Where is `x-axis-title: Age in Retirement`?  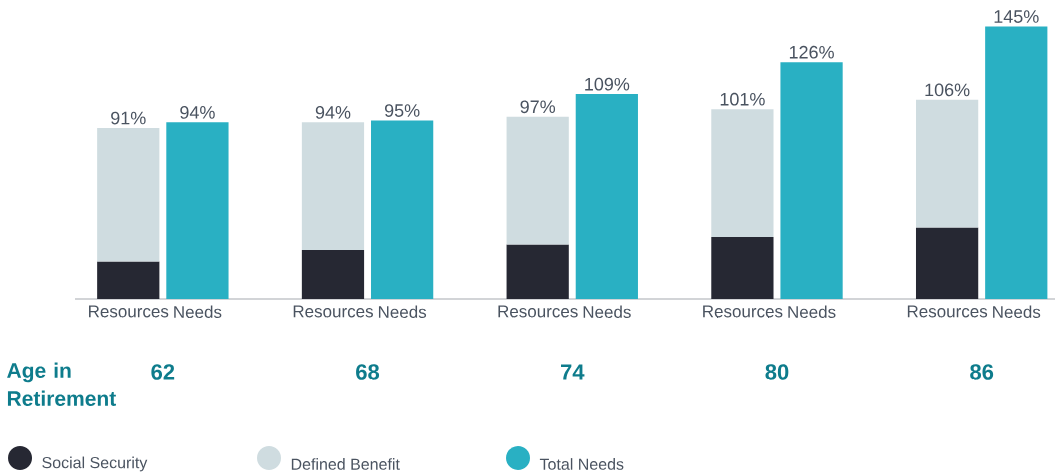 x-axis-title: Age in Retirement is located at coordinates (61, 384).